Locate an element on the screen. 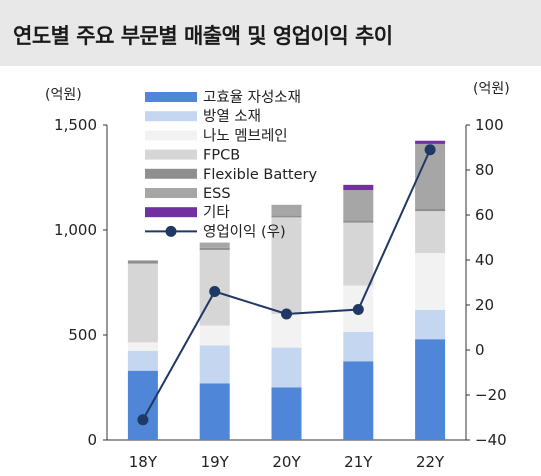 This screenshot has height=476, width=541. legend-label: 영업이익 (우) is located at coordinates (244, 231).